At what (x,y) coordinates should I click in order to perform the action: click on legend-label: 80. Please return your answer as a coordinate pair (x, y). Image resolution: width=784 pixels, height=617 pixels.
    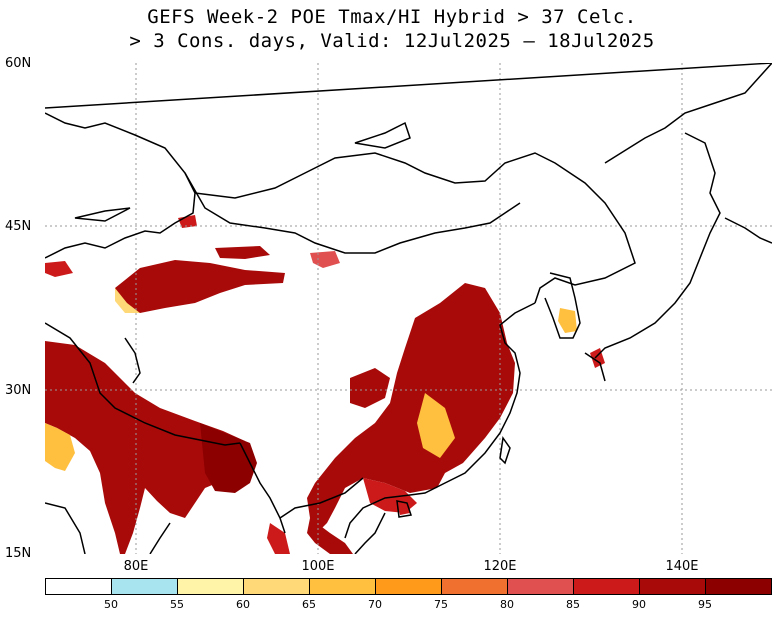
    Looking at the image, I should click on (507, 604).